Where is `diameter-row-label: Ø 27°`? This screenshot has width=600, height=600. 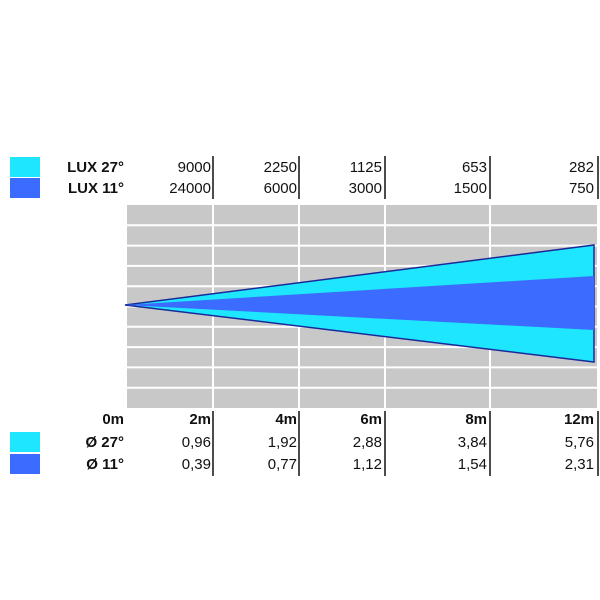
diameter-row-label: Ø 27° is located at coordinates (104, 442).